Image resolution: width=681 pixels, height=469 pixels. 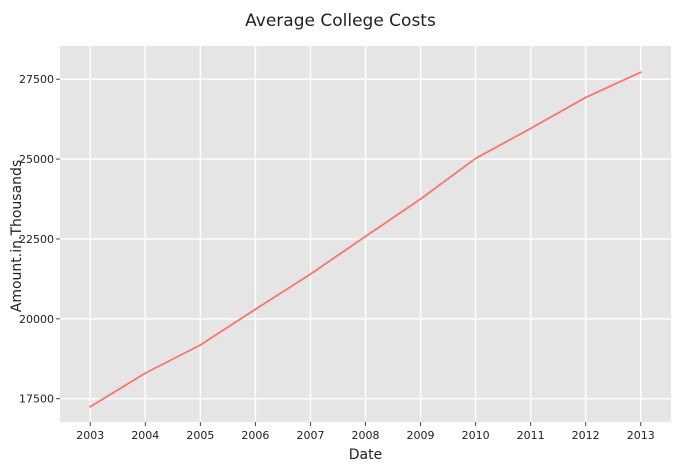 I want to click on x-tick-label: 2011, so click(x=531, y=435).